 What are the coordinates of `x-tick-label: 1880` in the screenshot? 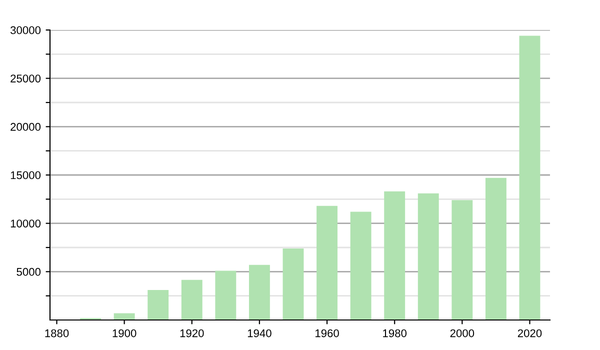 It's located at (57, 333).